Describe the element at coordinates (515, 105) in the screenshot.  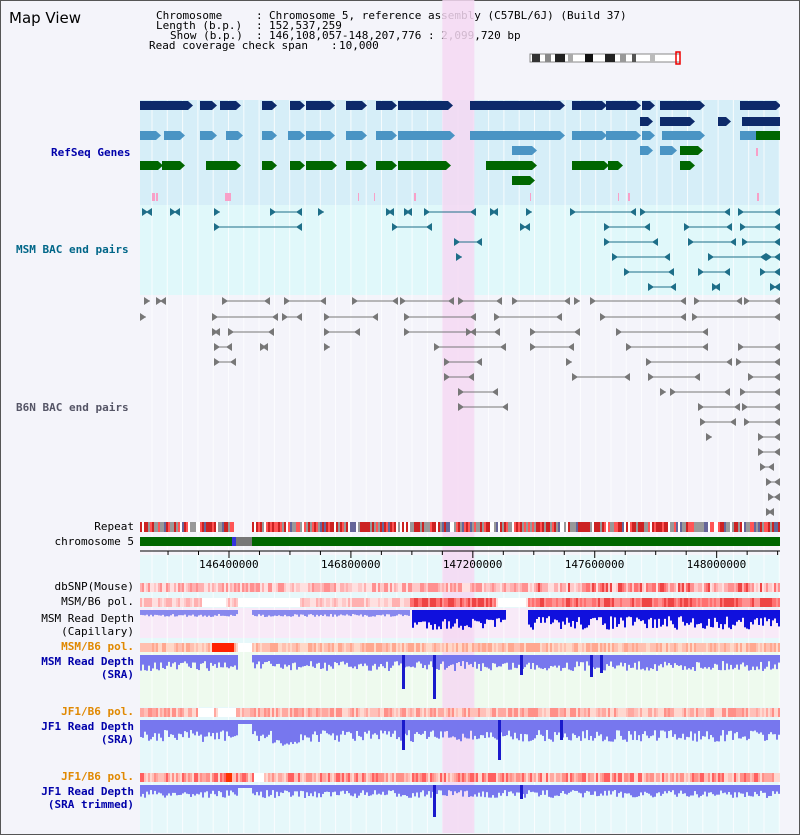
I see `refseq-gene` at that location.